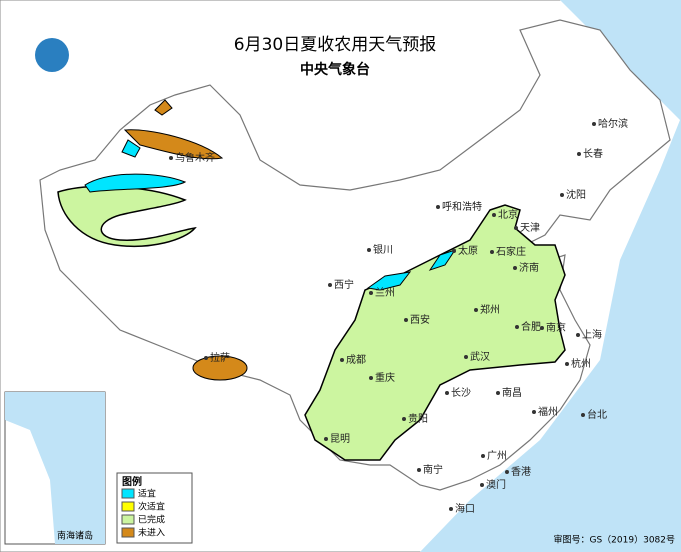 This screenshot has height=552, width=681. Describe the element at coordinates (496, 484) in the screenshot. I see `city-label: 澳门` at that location.